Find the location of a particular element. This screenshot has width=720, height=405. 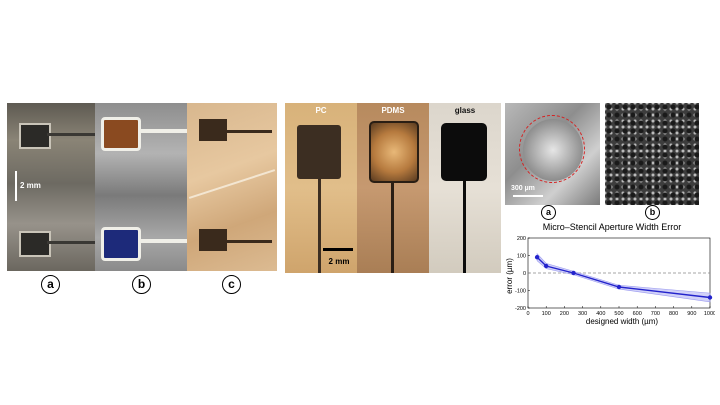

scale-label: 2 mm is located at coordinates (30, 185).